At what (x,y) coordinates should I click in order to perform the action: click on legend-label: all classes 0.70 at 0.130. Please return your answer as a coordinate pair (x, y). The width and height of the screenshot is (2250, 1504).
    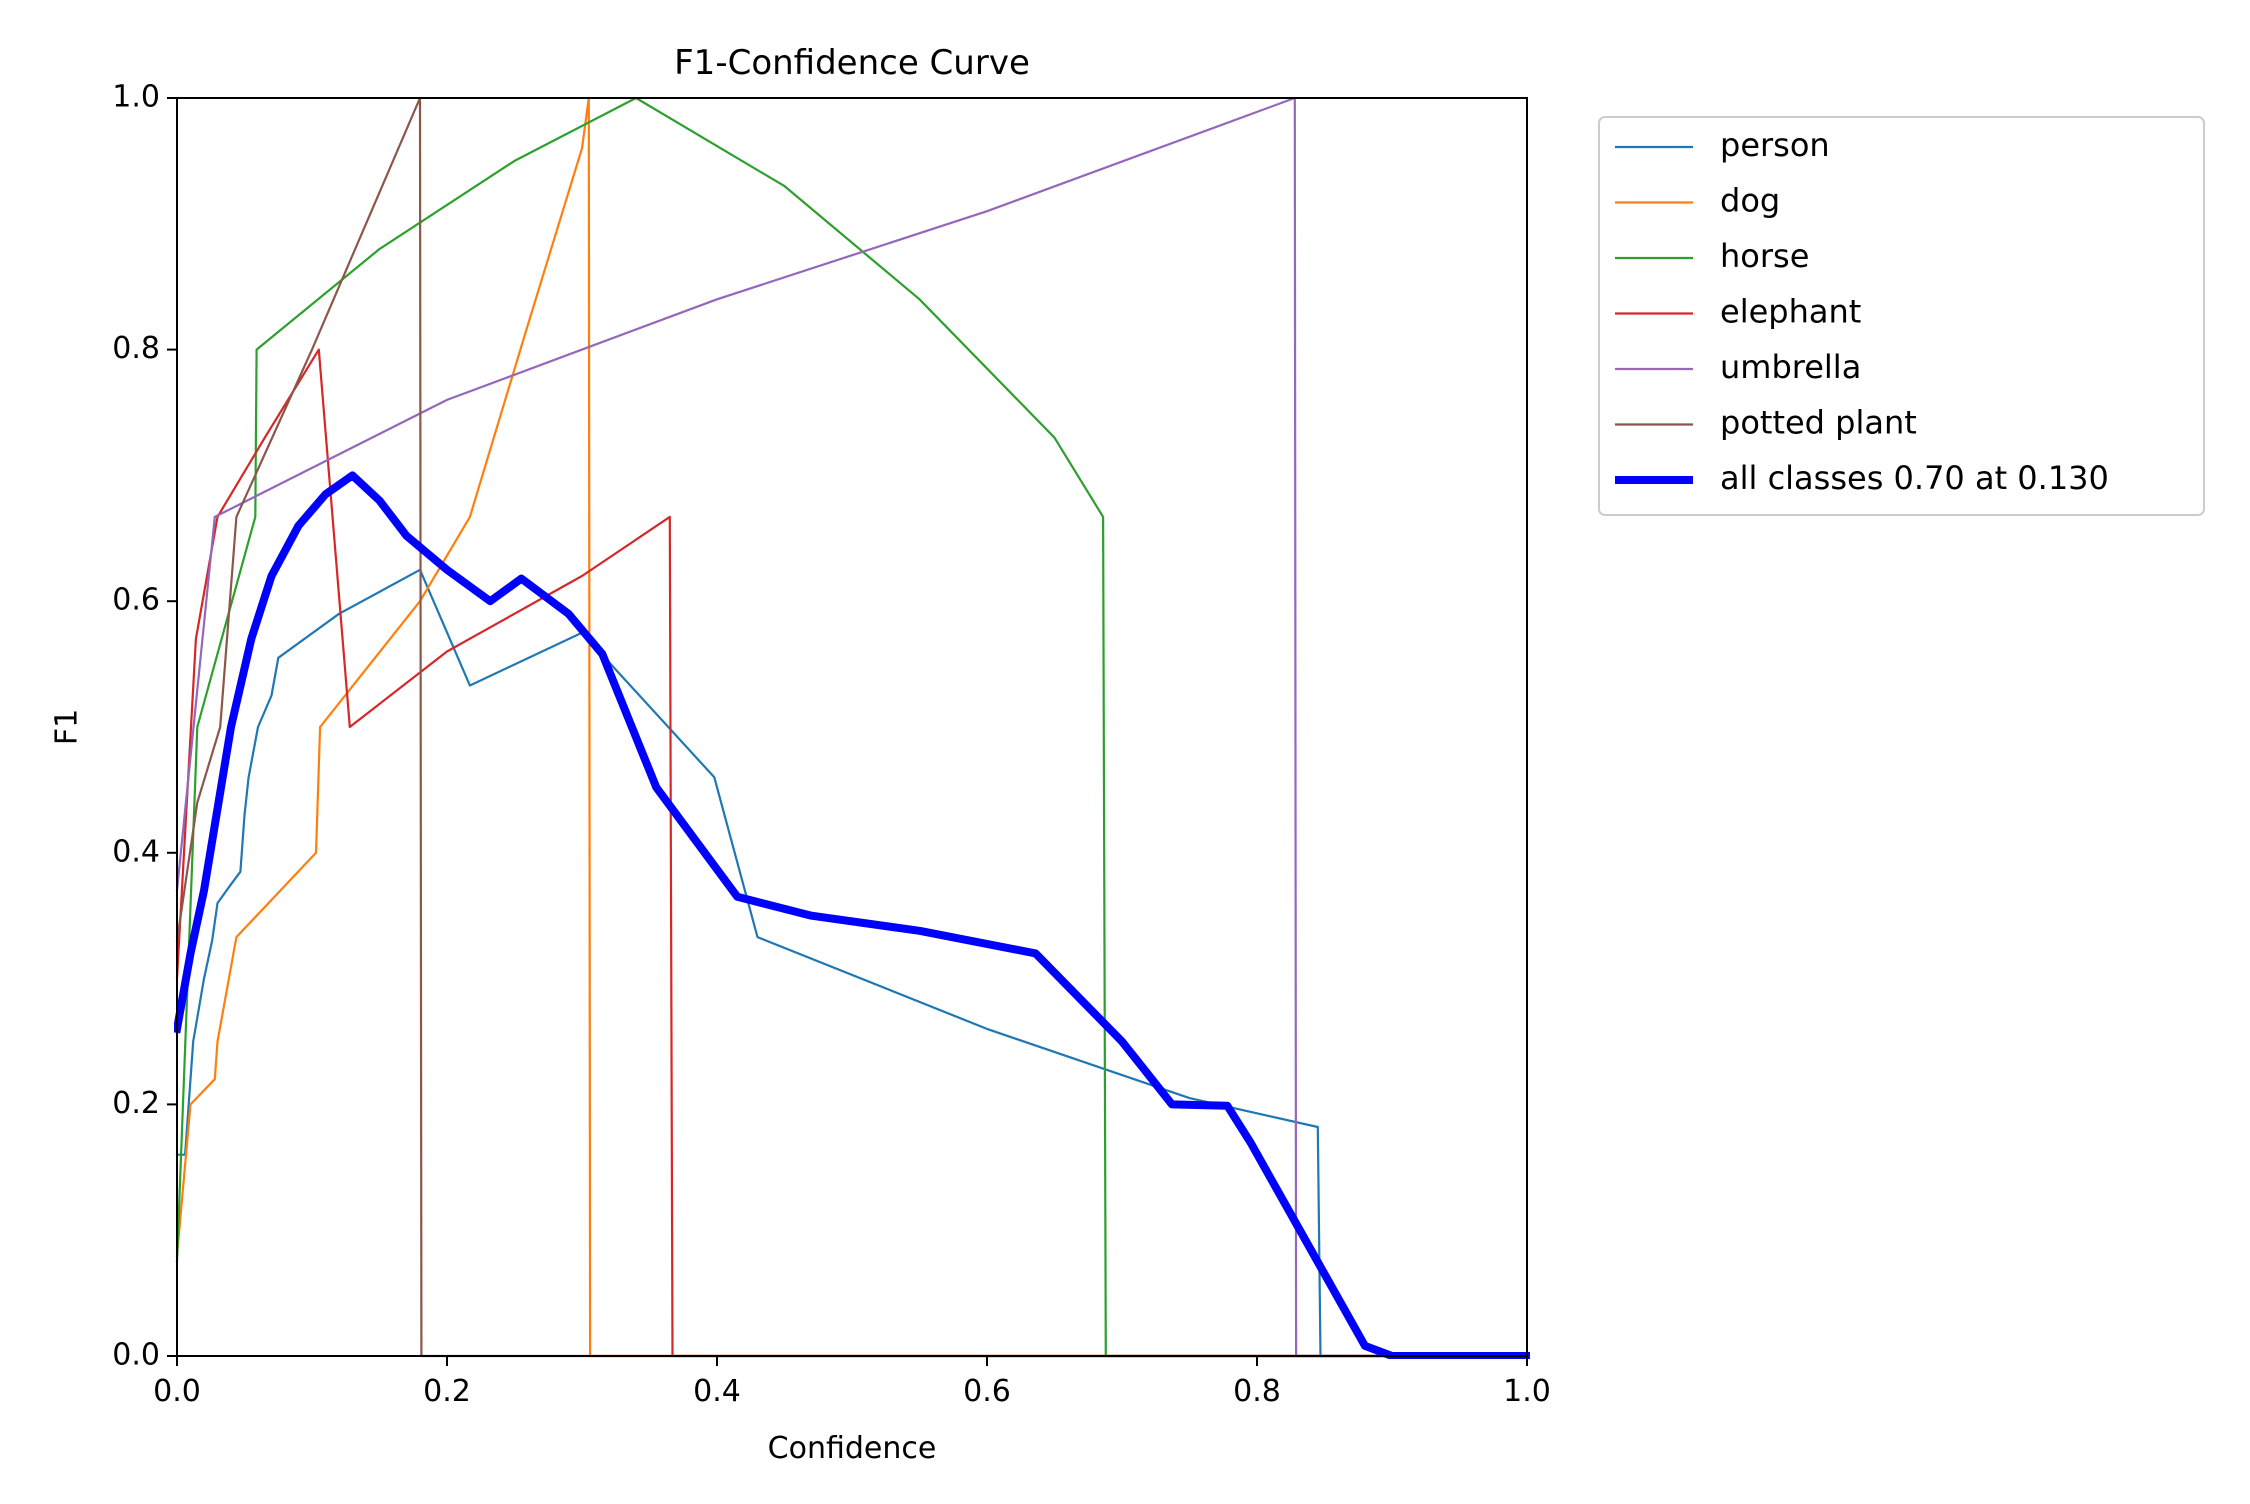
    Looking at the image, I should click on (1914, 478).